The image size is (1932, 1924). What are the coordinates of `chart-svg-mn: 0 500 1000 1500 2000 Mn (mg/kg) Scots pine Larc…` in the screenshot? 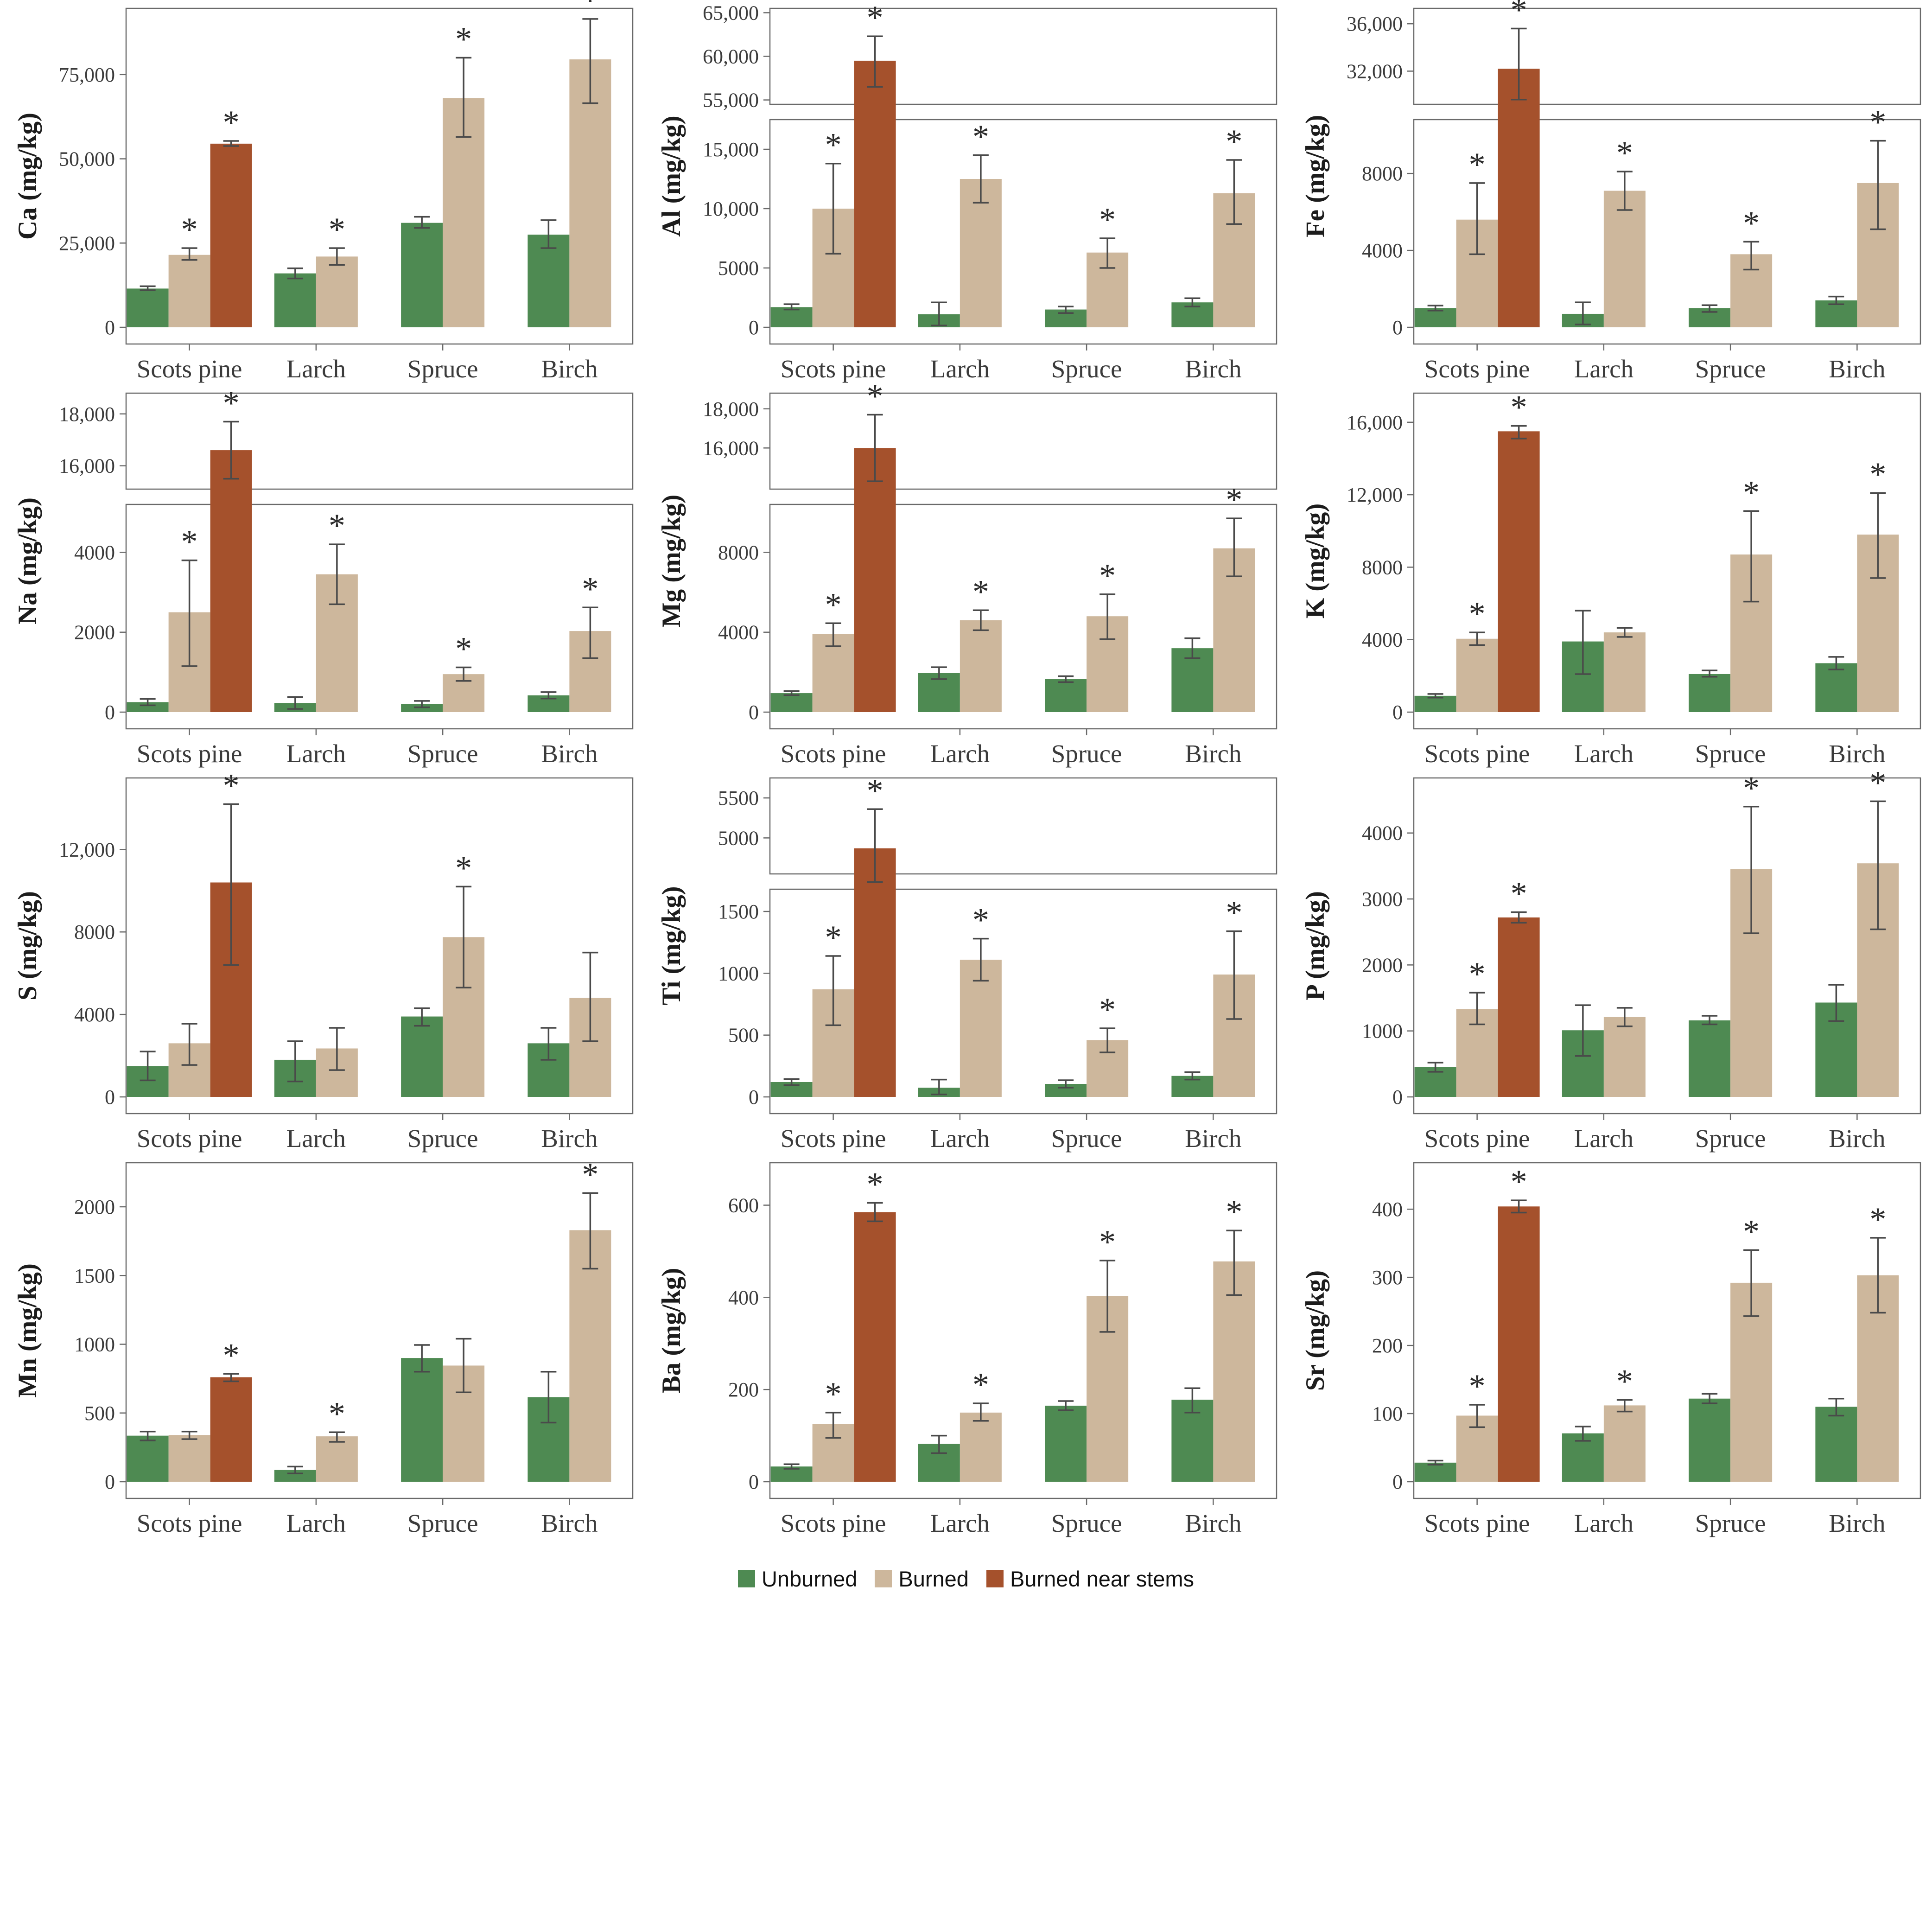 It's located at (323, 1346).